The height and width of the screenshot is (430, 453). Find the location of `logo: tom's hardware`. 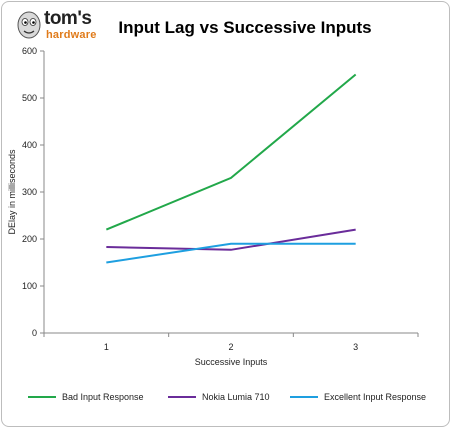

logo: tom's hardware is located at coordinates (55, 25).